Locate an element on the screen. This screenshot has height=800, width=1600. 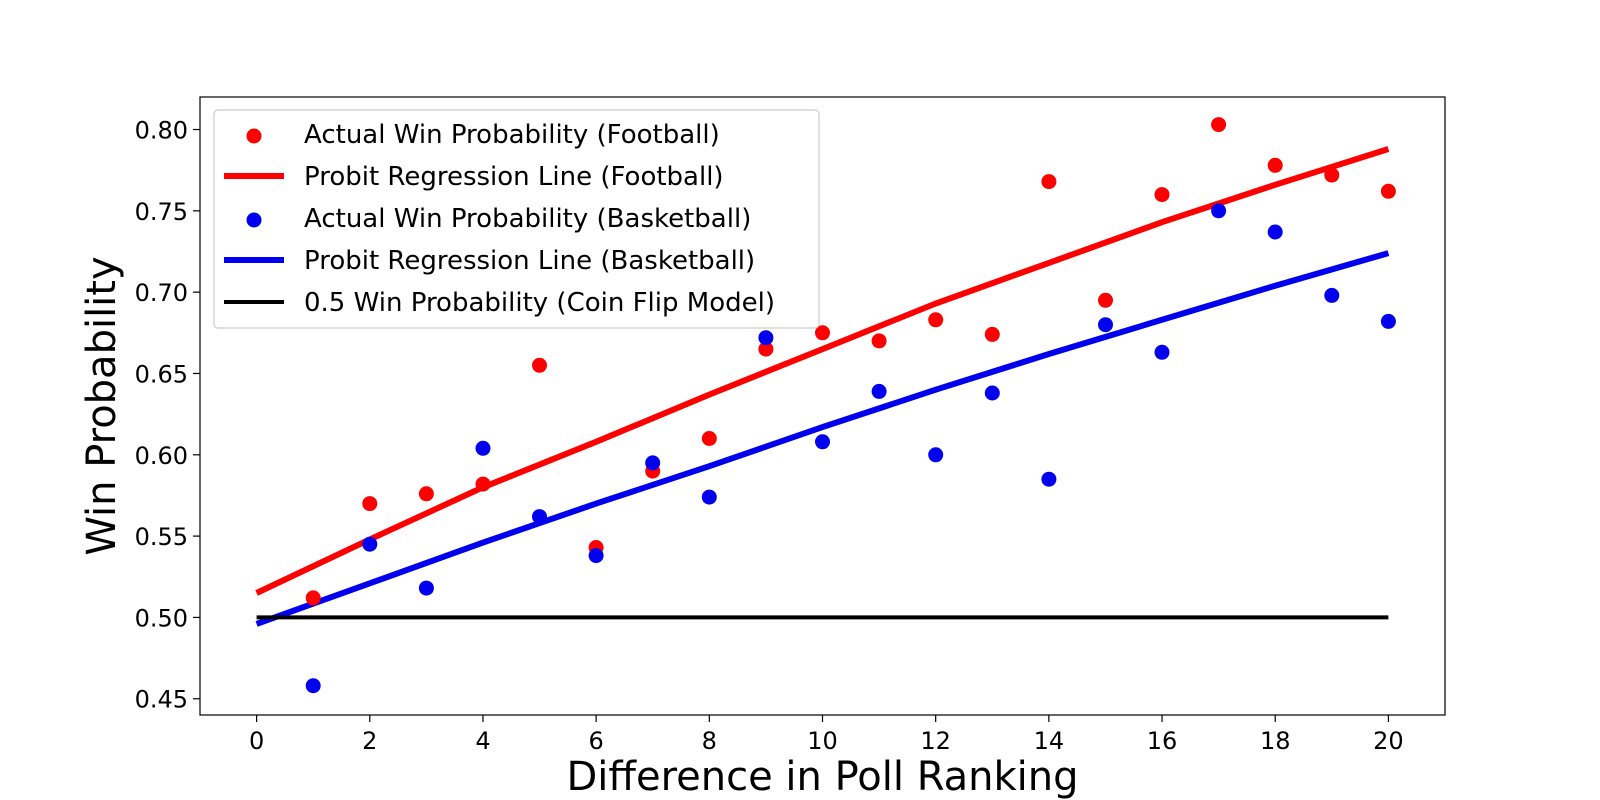
legend-label-3: Probit Regression Line (Basketball) is located at coordinates (529, 261).